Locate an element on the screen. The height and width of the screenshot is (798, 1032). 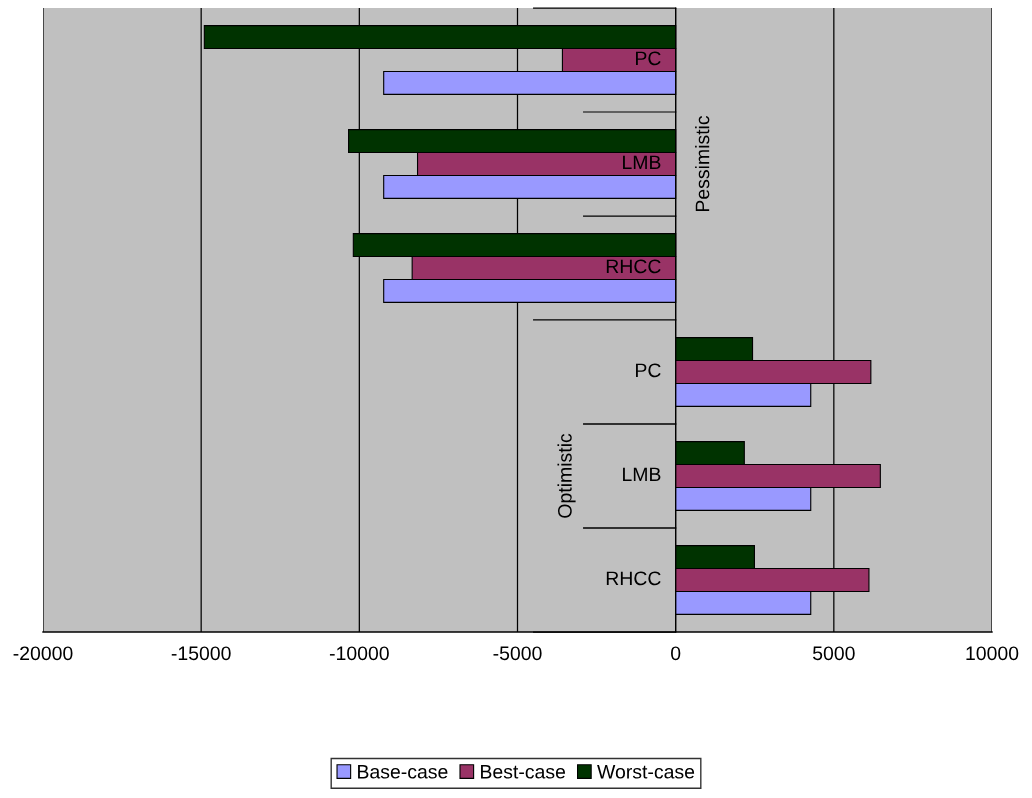
x-tick-label: -15000 is located at coordinates (201, 653).